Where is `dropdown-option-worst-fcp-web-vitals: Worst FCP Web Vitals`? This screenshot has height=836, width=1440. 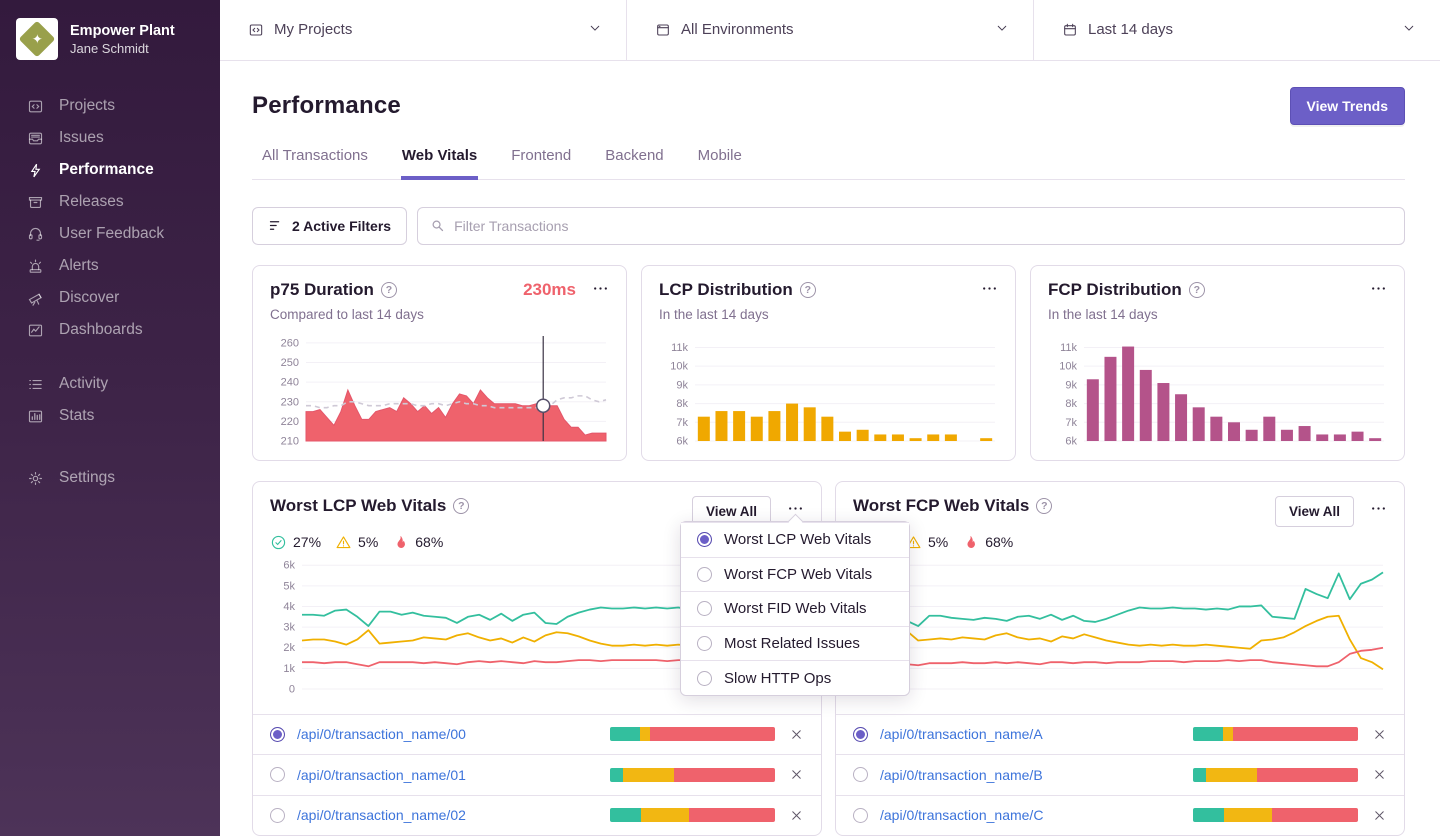 dropdown-option-worst-fcp-web-vitals: Worst FCP Web Vitals is located at coordinates (795, 574).